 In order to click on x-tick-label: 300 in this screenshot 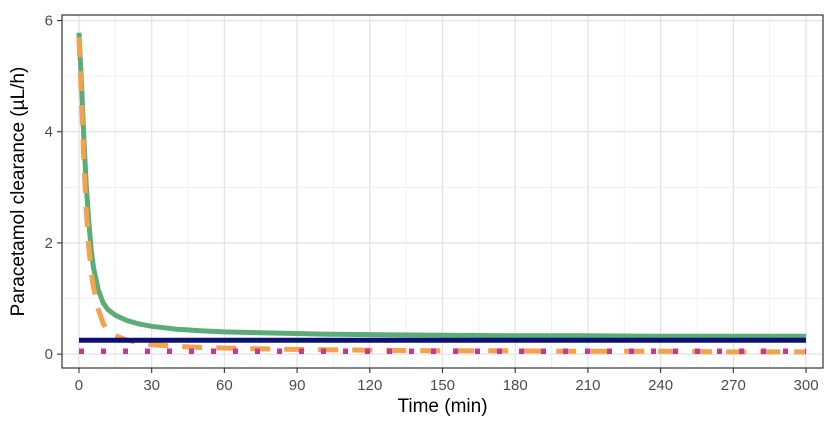, I will do `click(806, 385)`.